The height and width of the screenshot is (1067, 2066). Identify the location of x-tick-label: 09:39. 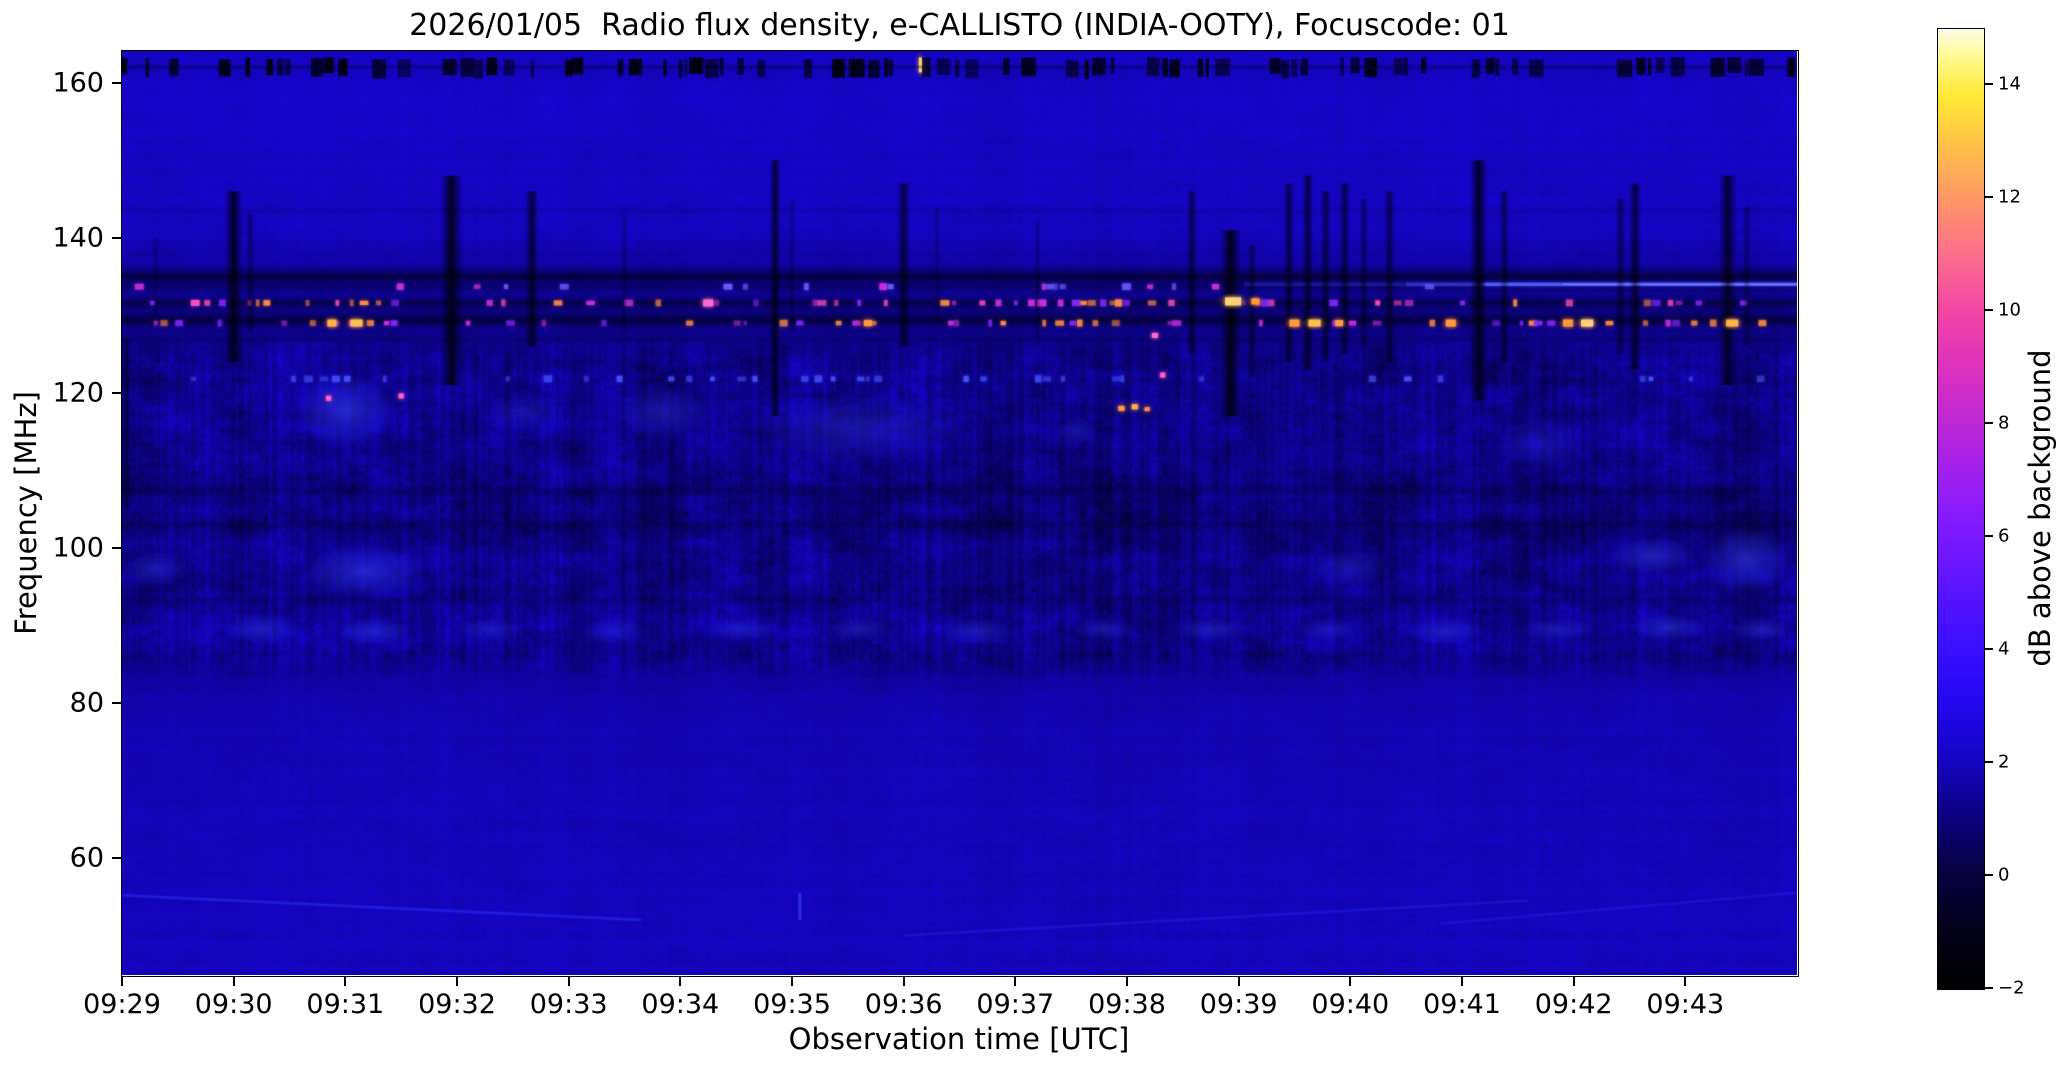
(1238, 1004).